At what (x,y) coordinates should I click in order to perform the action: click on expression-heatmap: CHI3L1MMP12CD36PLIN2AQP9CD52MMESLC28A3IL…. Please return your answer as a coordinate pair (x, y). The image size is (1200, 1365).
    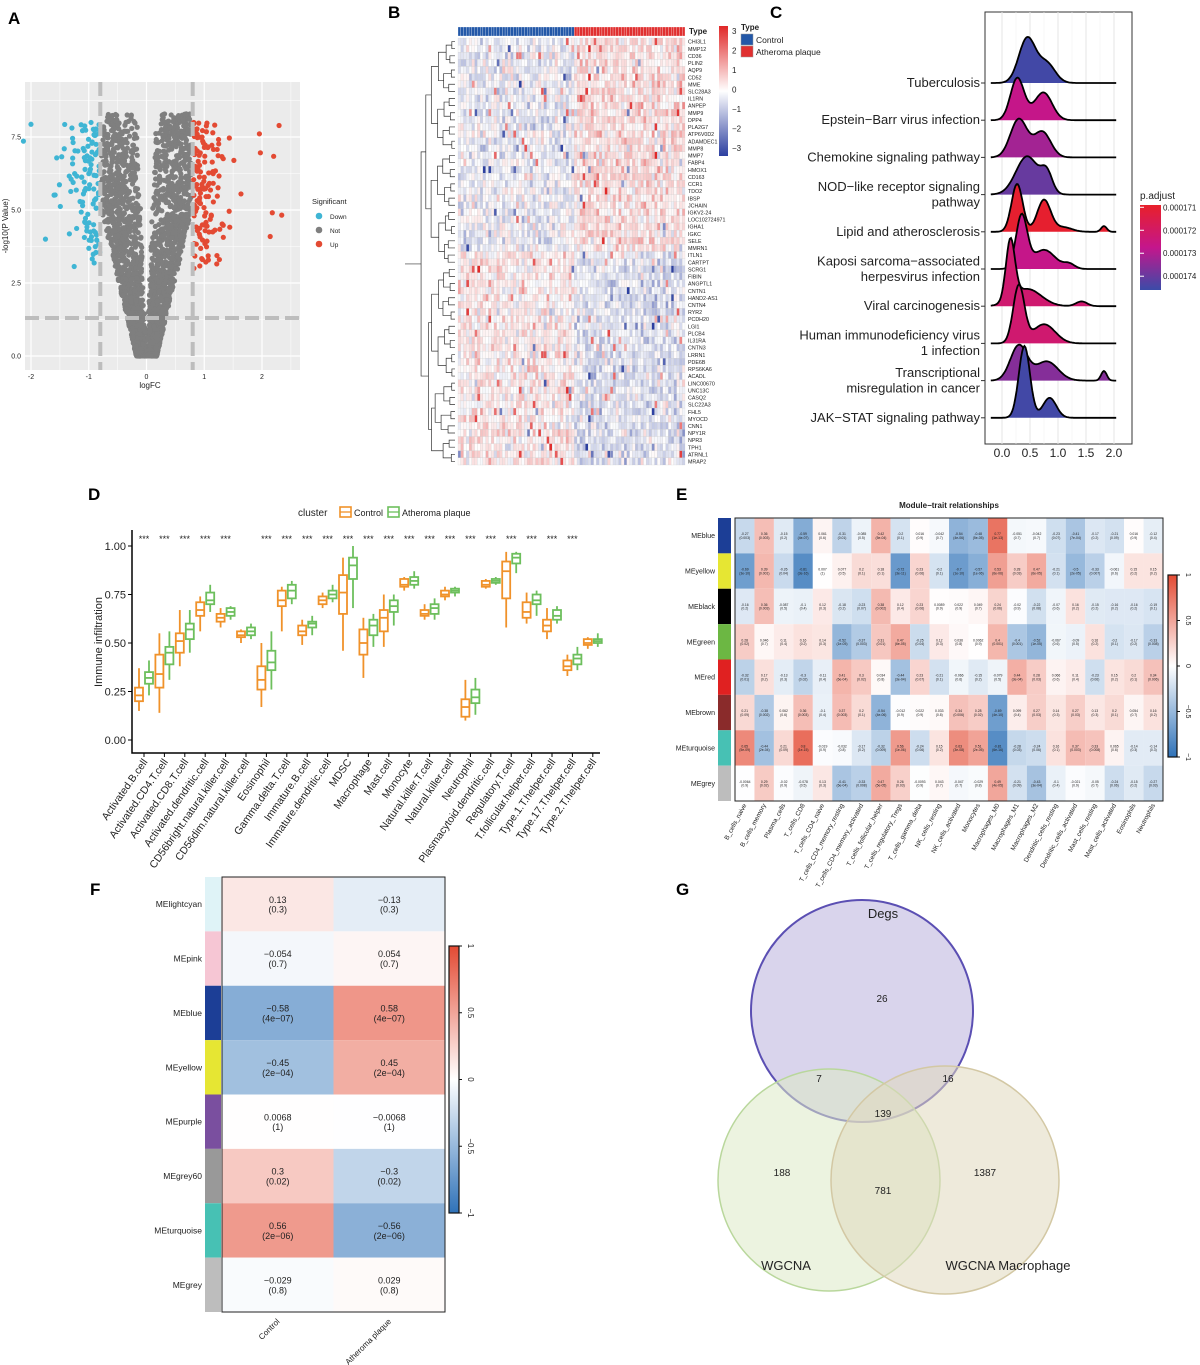
    Looking at the image, I should click on (613, 244).